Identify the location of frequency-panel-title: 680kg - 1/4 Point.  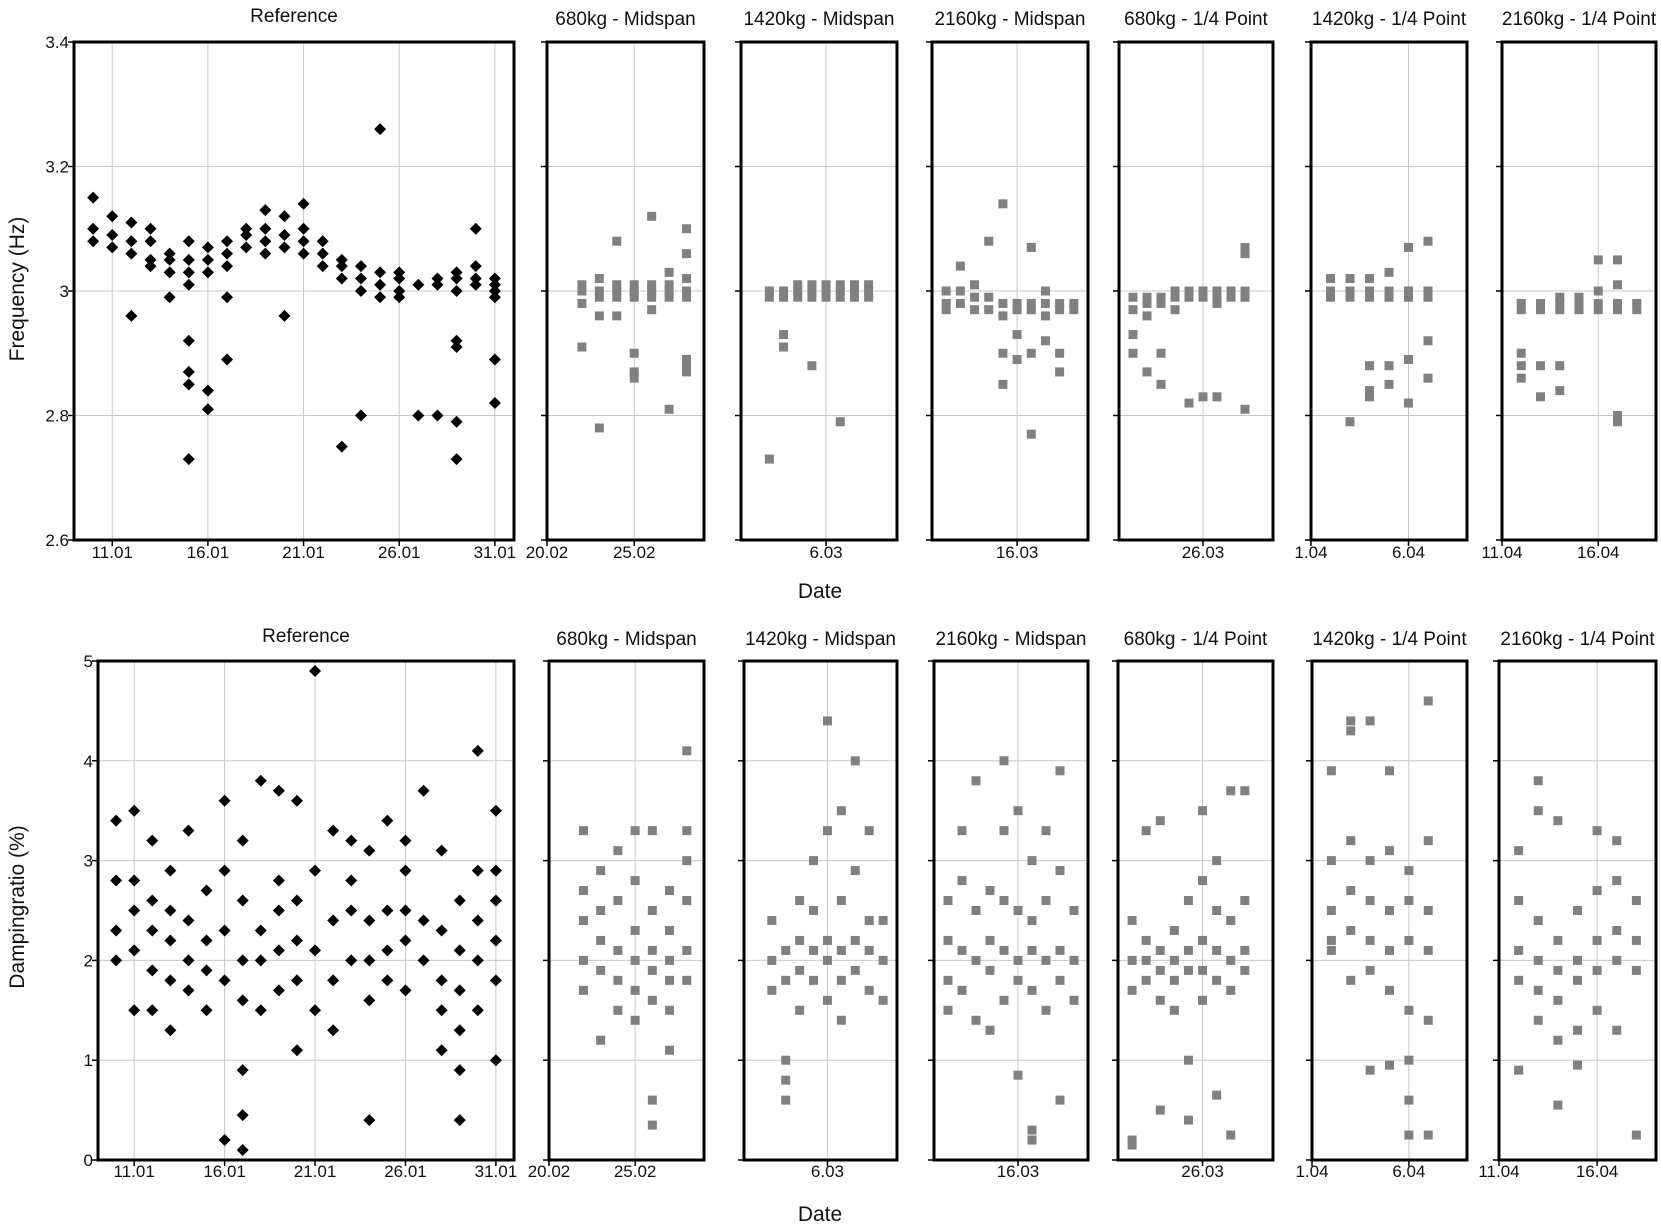
(1196, 19).